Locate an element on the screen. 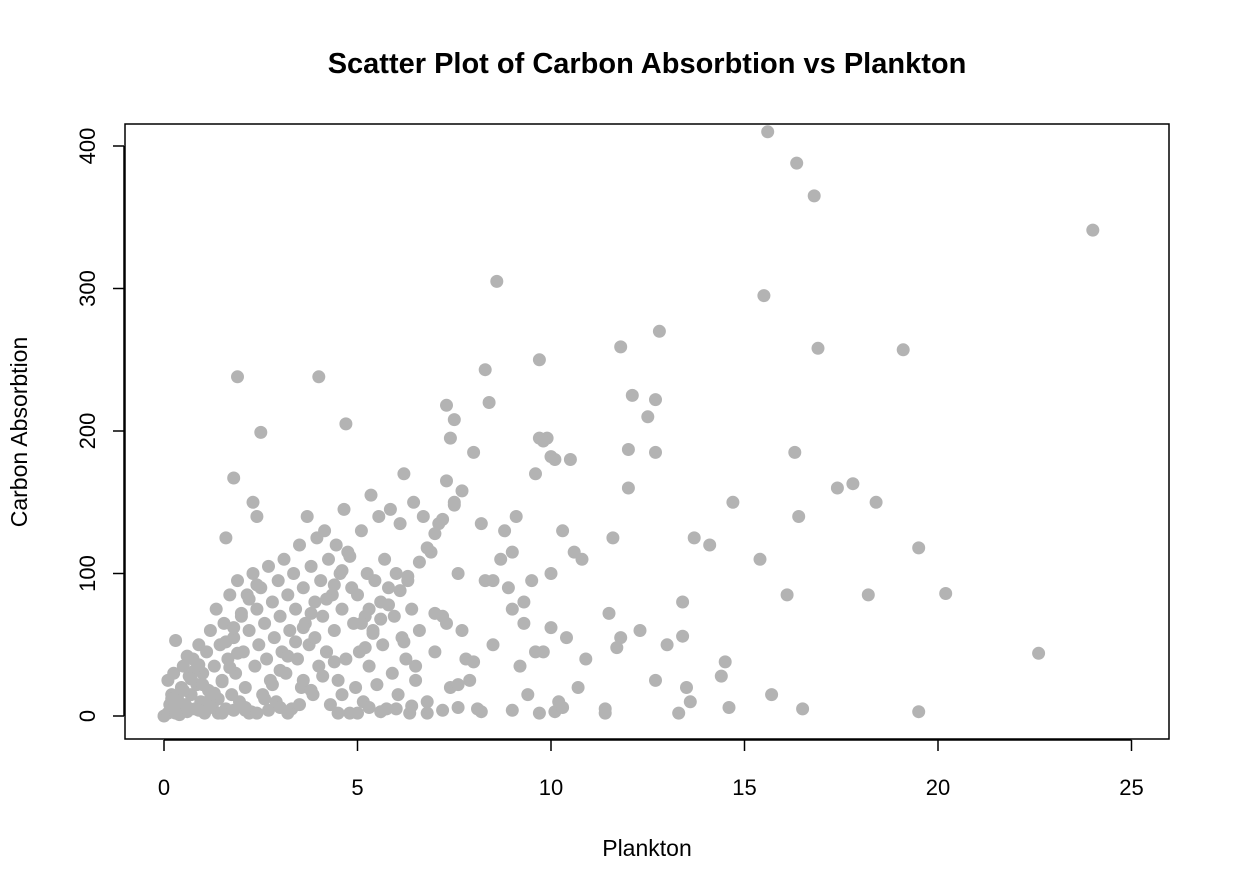 This screenshot has width=1235, height=896. y-tick-label: 400 is located at coordinates (87, 146).